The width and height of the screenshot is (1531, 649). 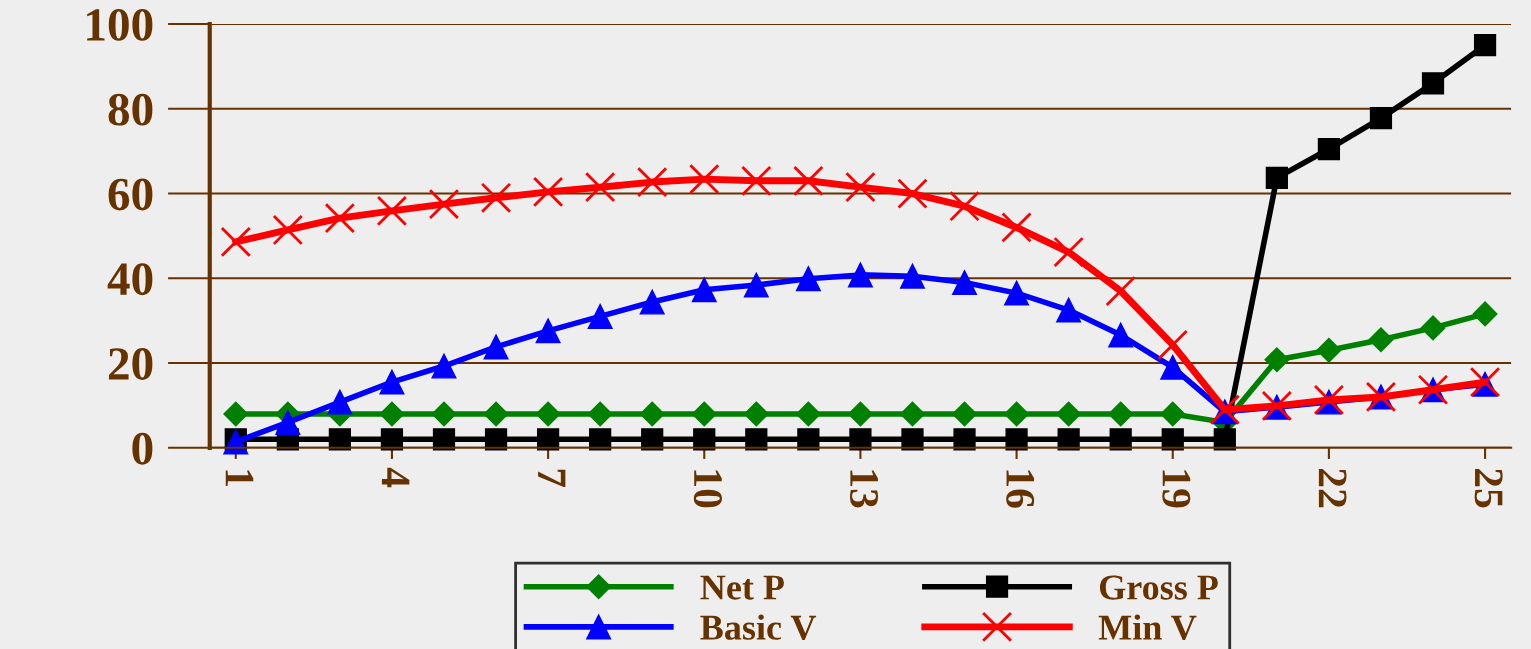 What do you see at coordinates (863, 489) in the screenshot?
I see `x-tick-label: 13` at bounding box center [863, 489].